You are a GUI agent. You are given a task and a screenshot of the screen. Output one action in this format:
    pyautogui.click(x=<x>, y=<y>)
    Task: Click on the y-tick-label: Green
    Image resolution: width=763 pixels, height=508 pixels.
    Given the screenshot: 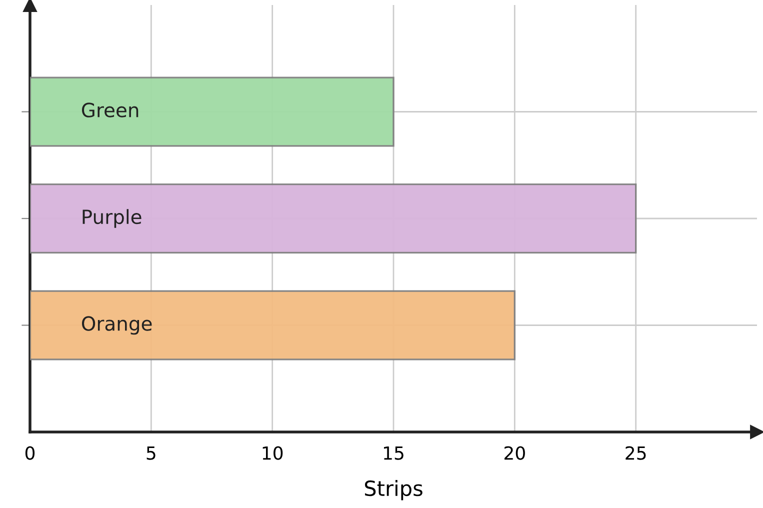 What is the action you would take?
    pyautogui.click(x=110, y=110)
    